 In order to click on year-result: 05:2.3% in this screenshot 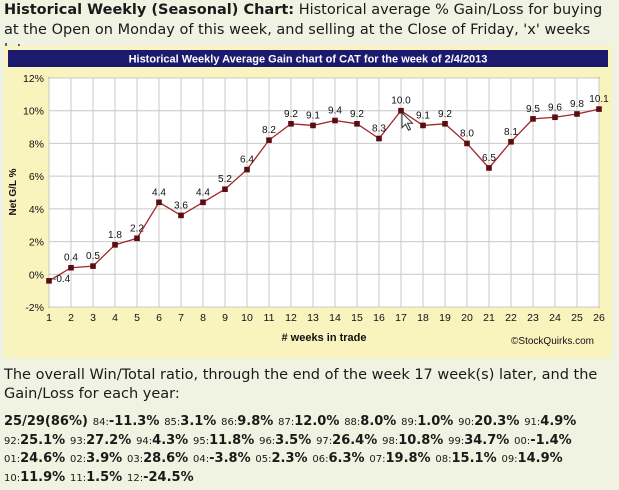, I will do `click(281, 458)`.